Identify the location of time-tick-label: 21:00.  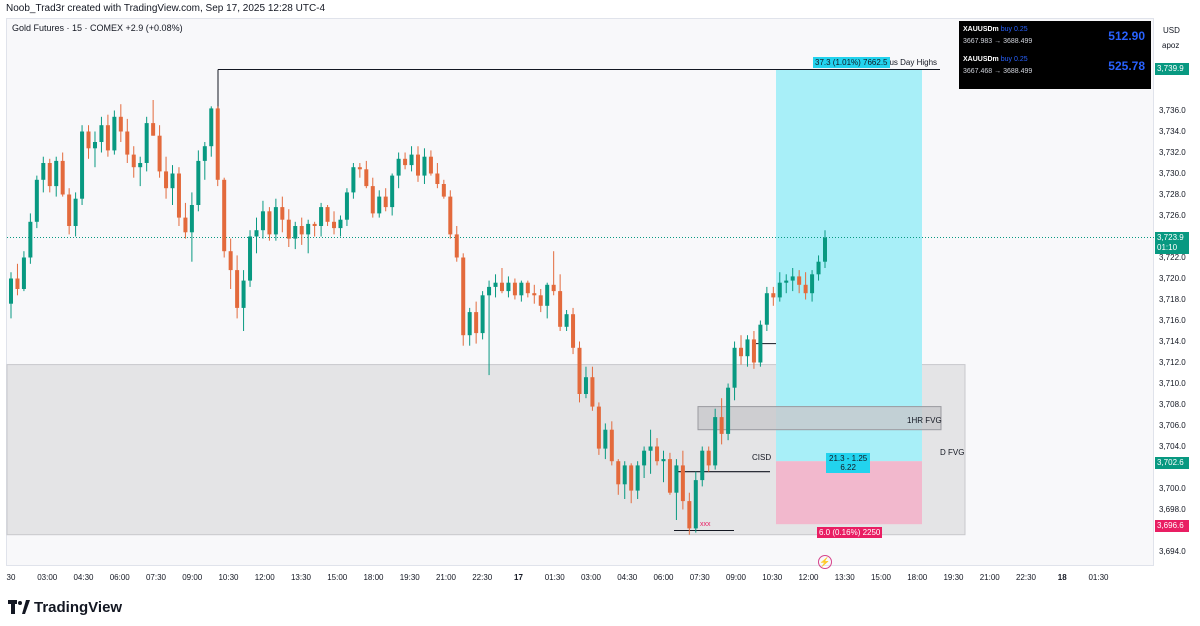
(446, 577).